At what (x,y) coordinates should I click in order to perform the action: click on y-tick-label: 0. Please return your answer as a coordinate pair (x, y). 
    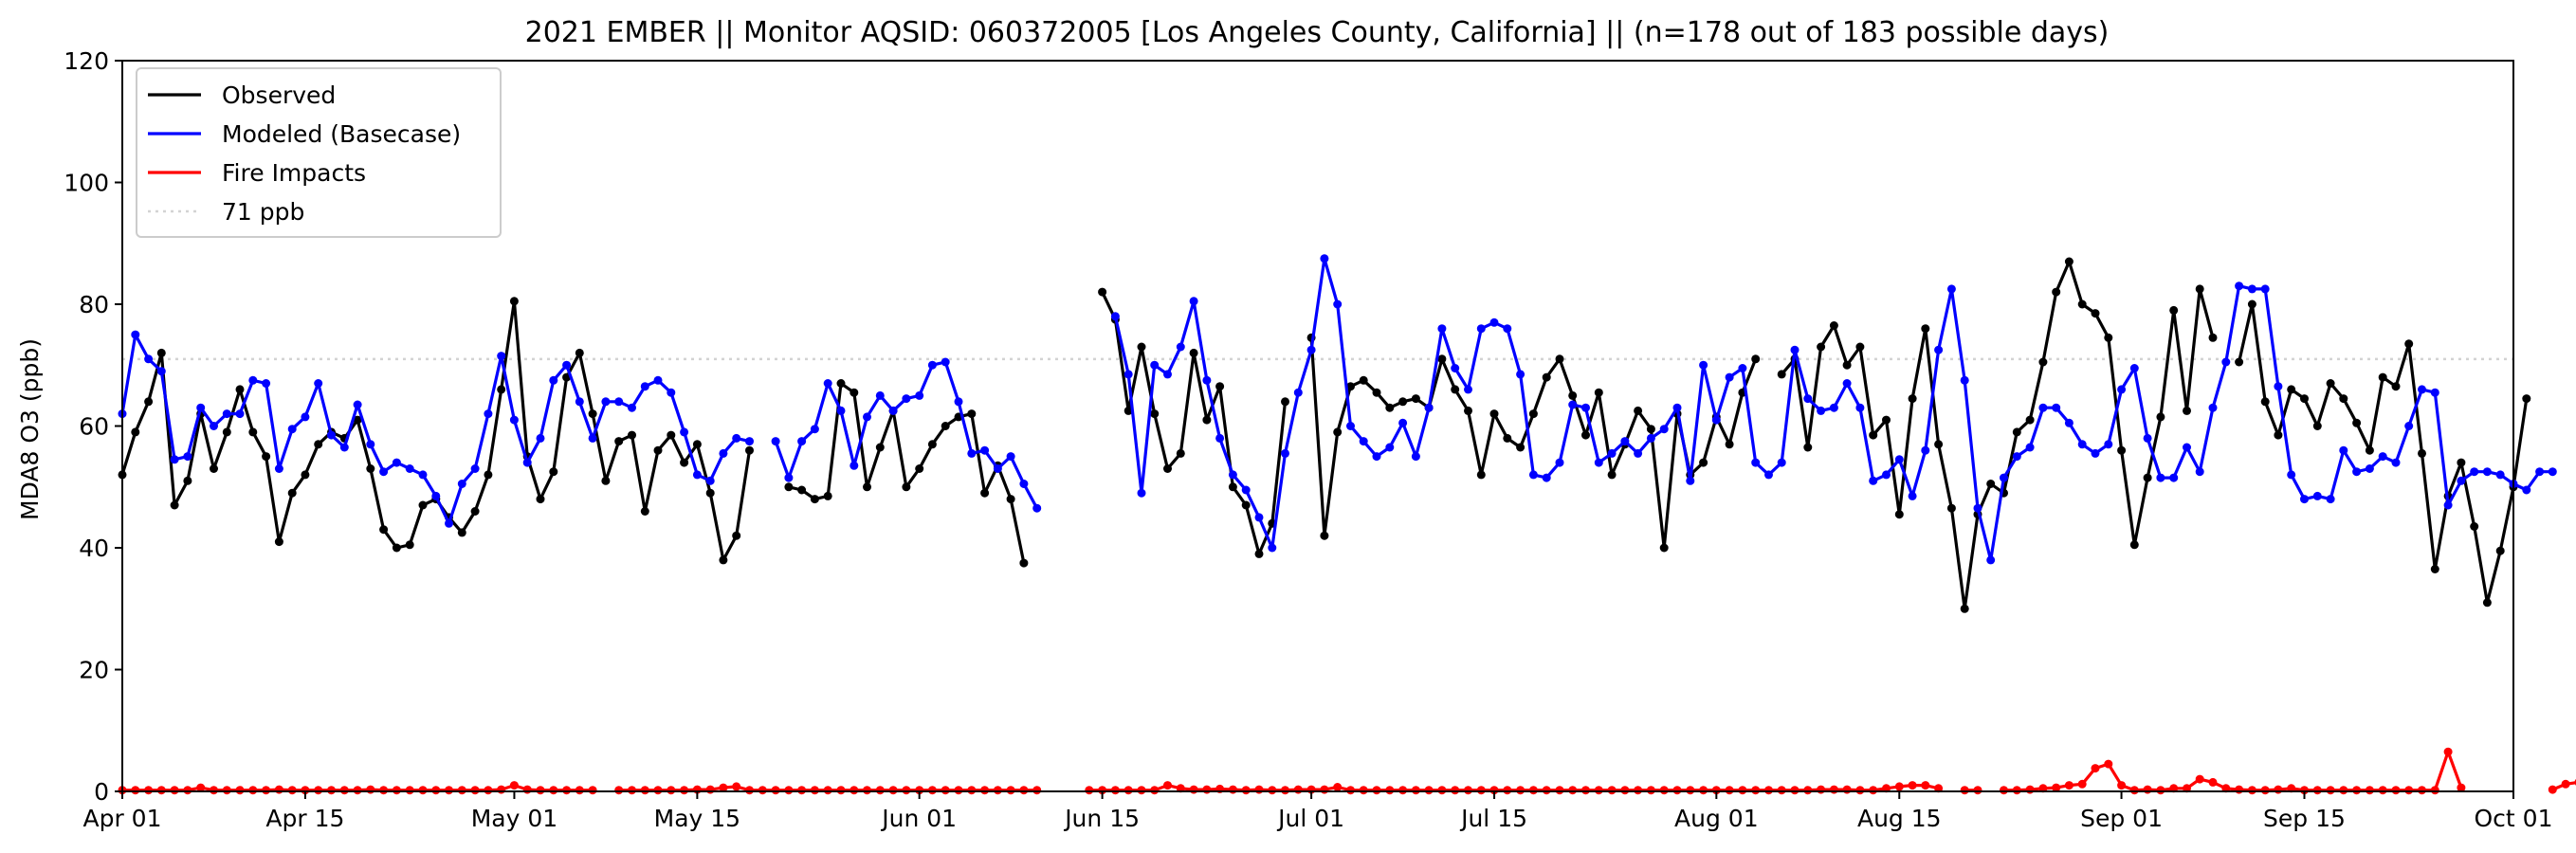
    Looking at the image, I should click on (101, 792).